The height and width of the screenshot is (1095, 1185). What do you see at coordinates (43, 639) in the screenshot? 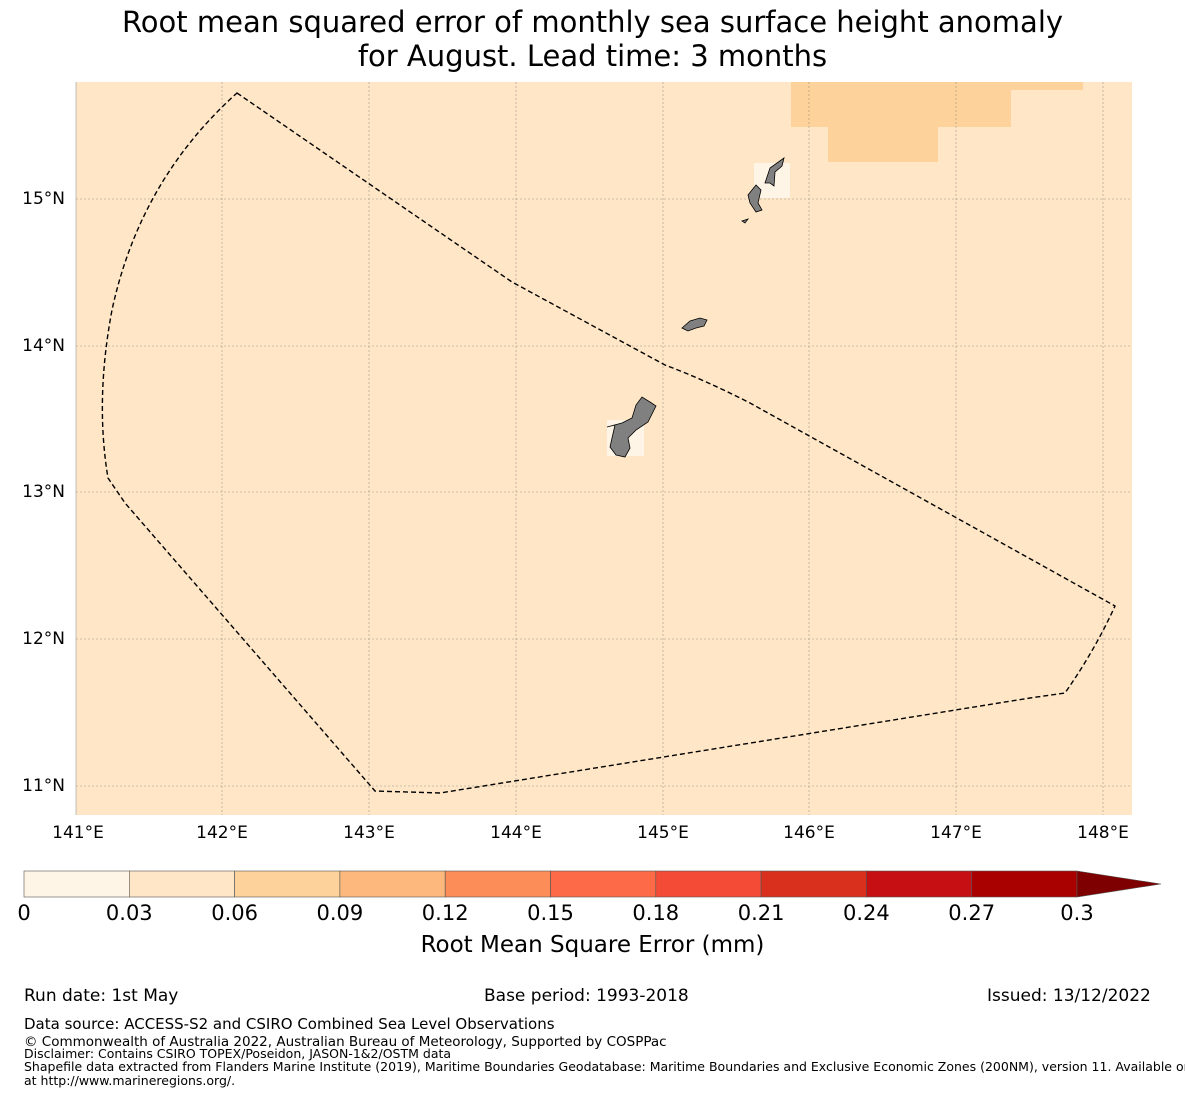
I see `lat-label-12N: 12°N` at bounding box center [43, 639].